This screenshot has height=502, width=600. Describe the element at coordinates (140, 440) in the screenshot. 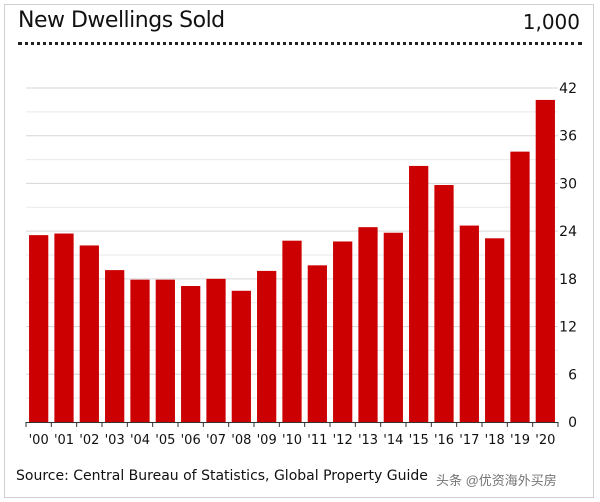

I see `x-tick-label: '04` at that location.